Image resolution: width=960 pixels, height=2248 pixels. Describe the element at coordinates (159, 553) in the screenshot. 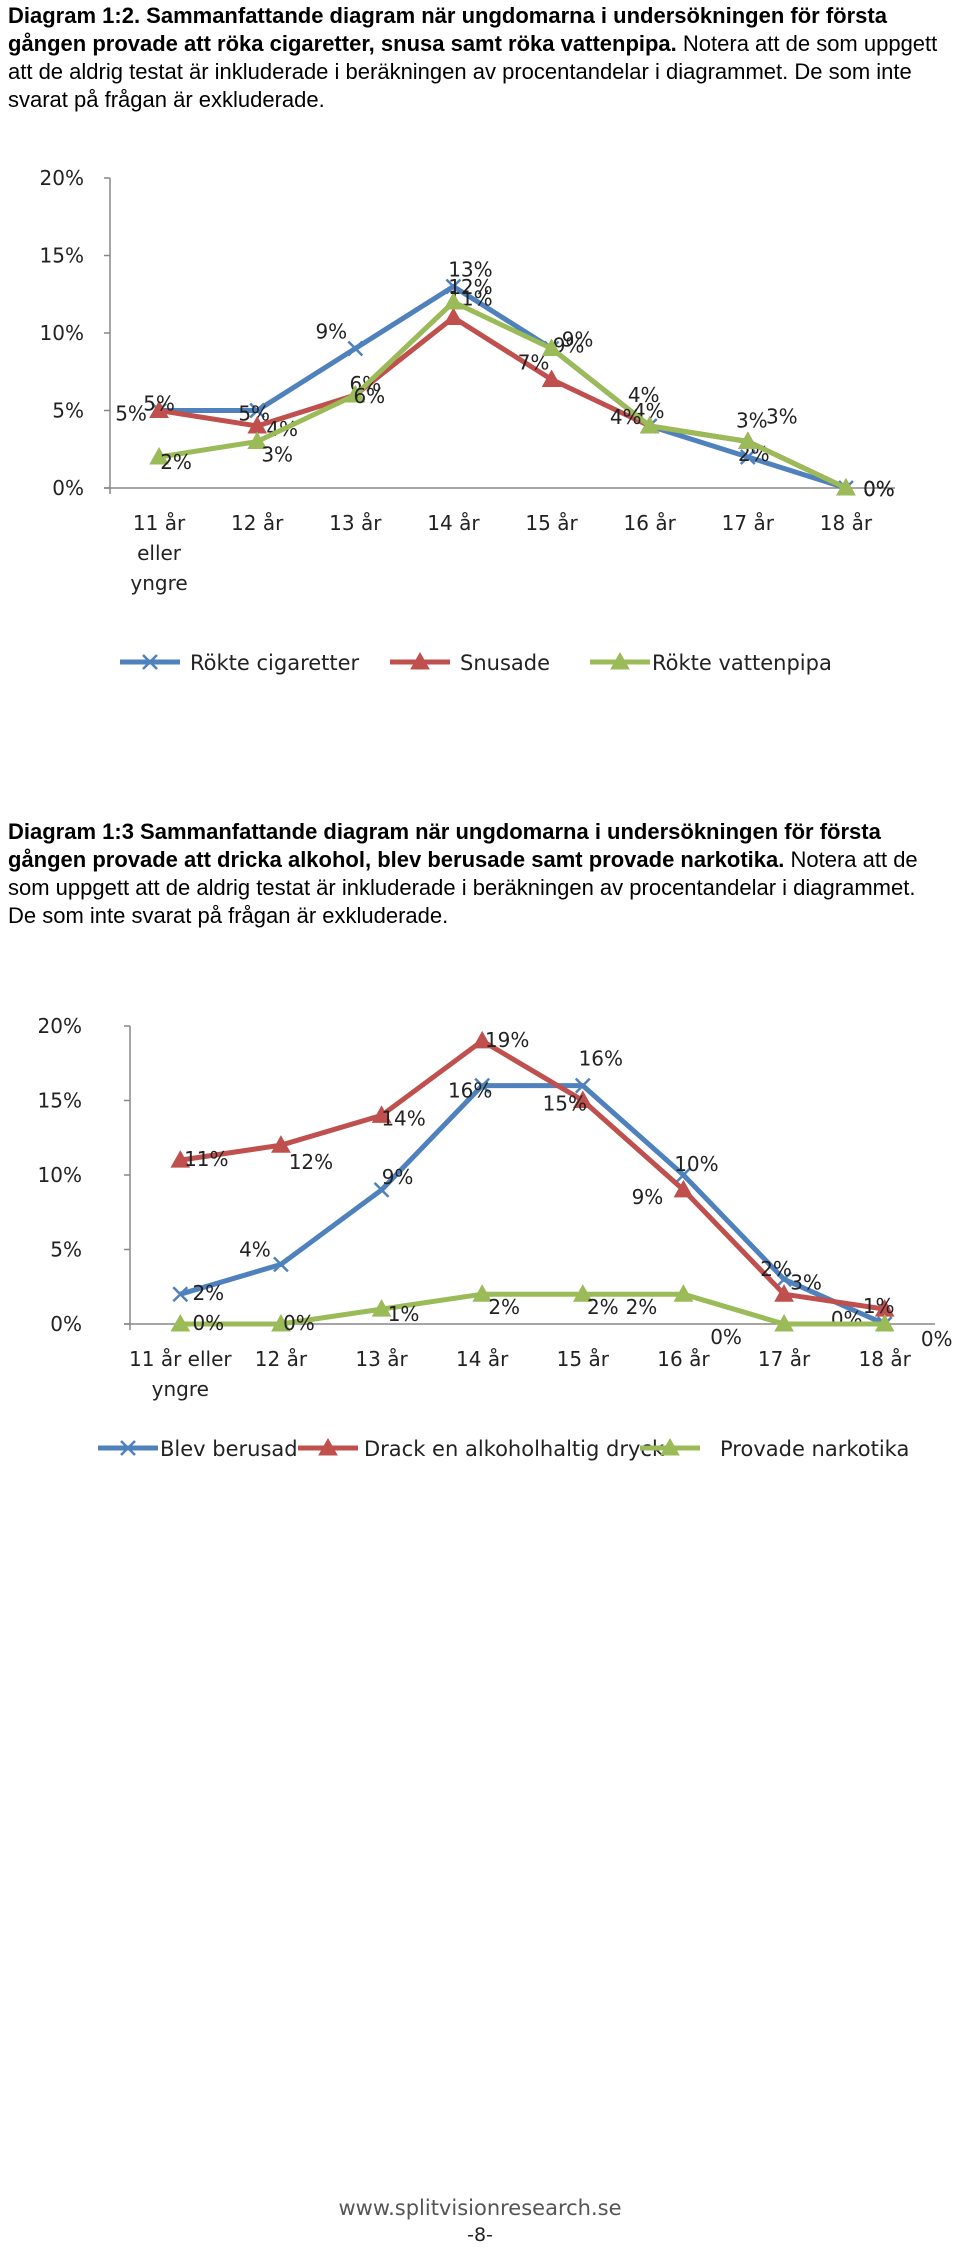

I see `x-tick-label: eller` at that location.